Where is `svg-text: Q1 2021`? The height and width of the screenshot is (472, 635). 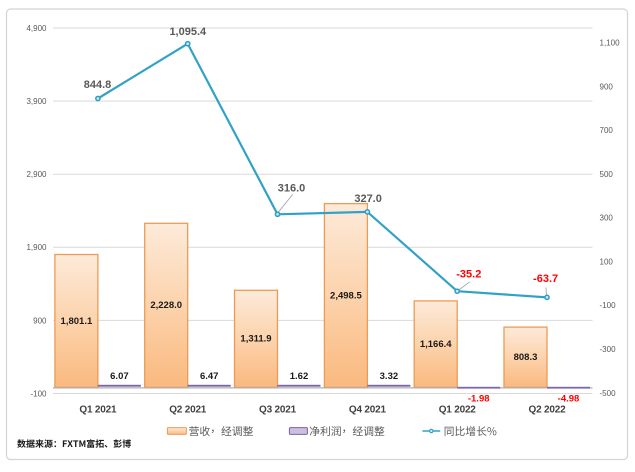 svg-text: Q1 2021 is located at coordinates (98, 409).